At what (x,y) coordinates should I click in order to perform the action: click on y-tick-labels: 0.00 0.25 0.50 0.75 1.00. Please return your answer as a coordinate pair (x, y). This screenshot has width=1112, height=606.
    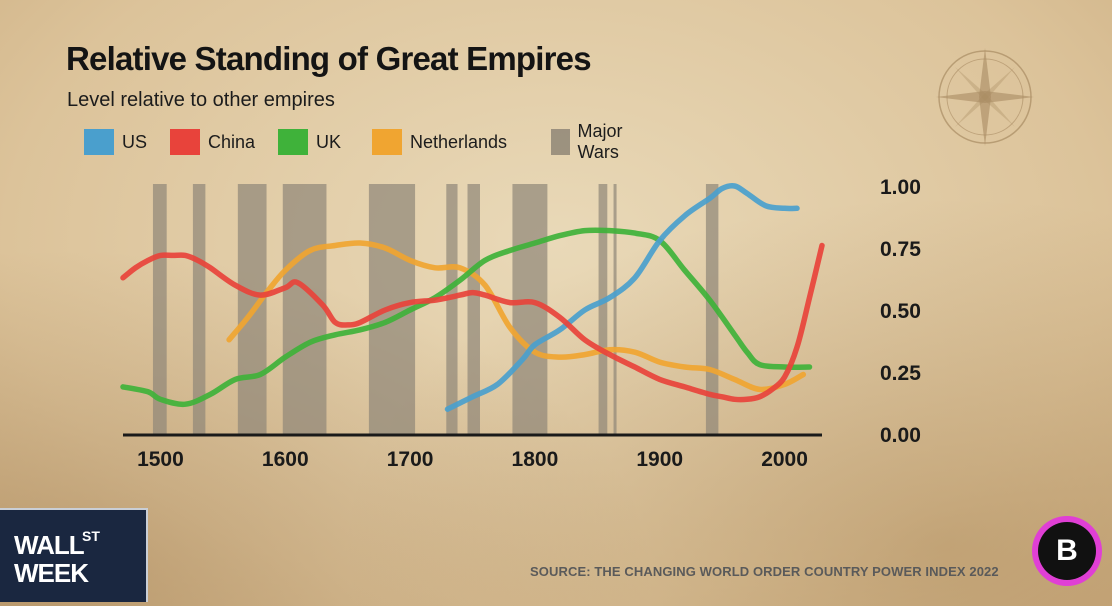
    Looking at the image, I should click on (900, 311).